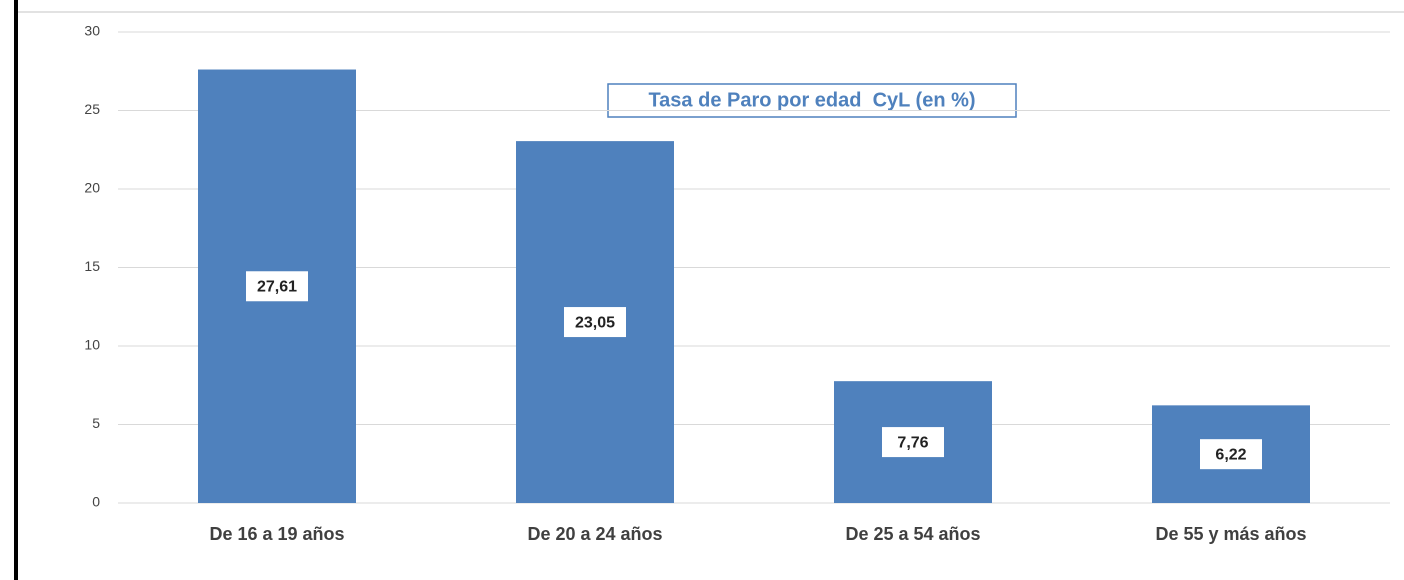  Describe the element at coordinates (92, 266) in the screenshot. I see `y-tick-label: 15` at that location.